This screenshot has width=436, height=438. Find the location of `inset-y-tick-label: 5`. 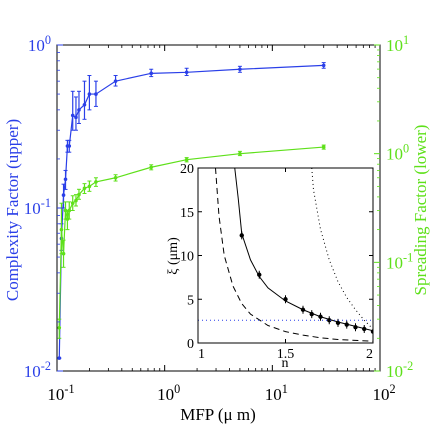

inset-y-tick-label: 5 is located at coordinates (190, 300).